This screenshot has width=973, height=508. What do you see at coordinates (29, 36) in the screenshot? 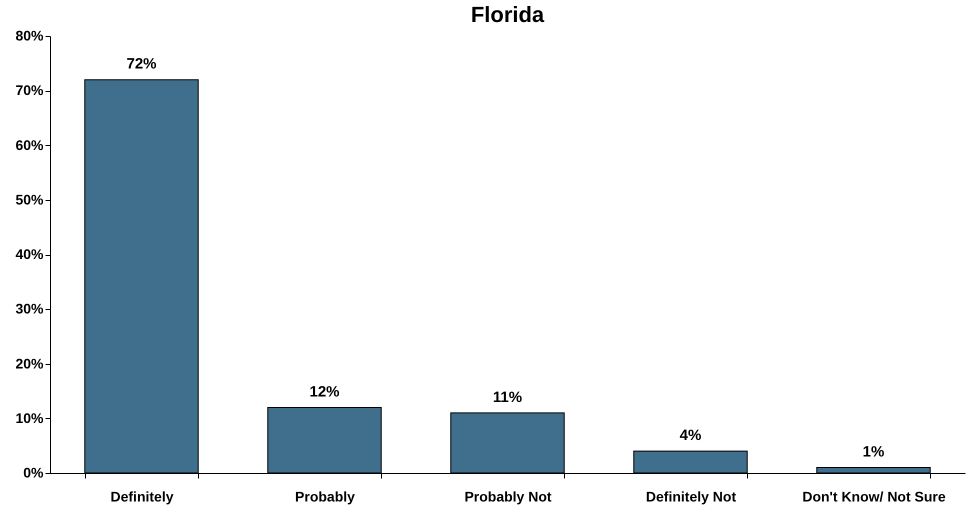
I see `y-tick-label: 80%` at bounding box center [29, 36].